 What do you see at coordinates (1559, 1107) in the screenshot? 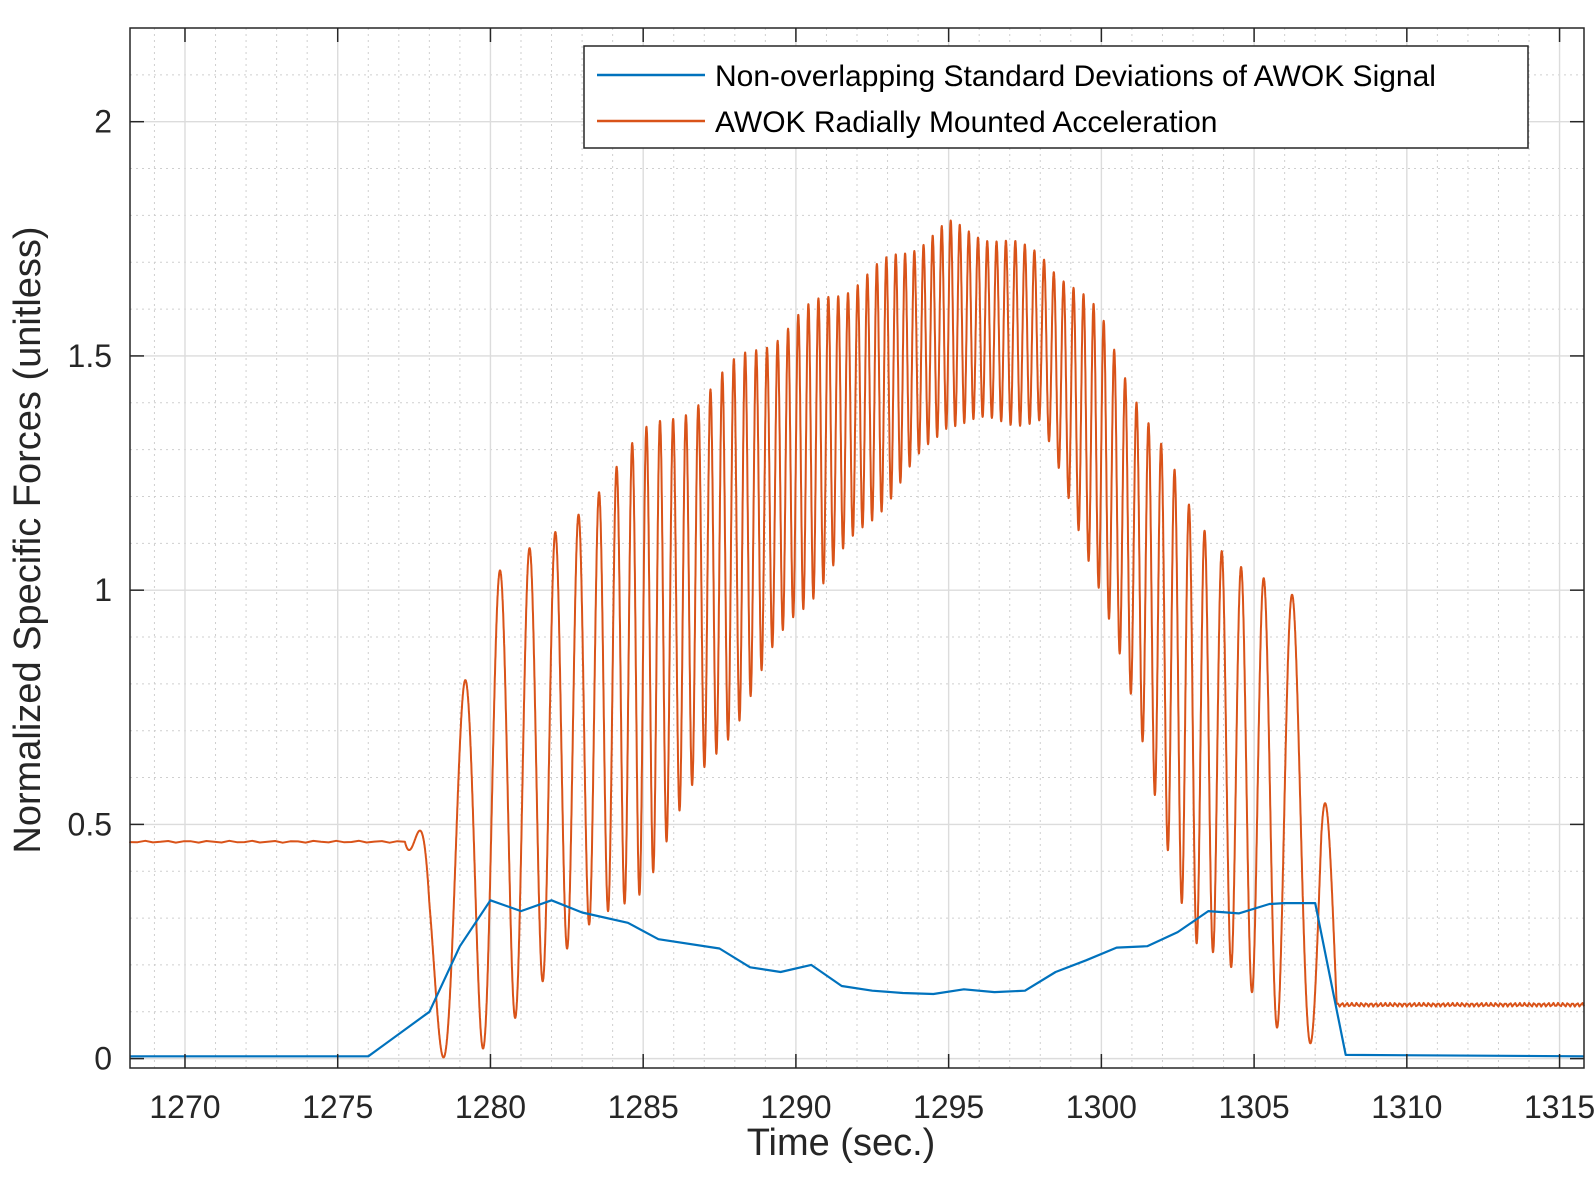
I see `x-tick-label: 1315` at bounding box center [1559, 1107].